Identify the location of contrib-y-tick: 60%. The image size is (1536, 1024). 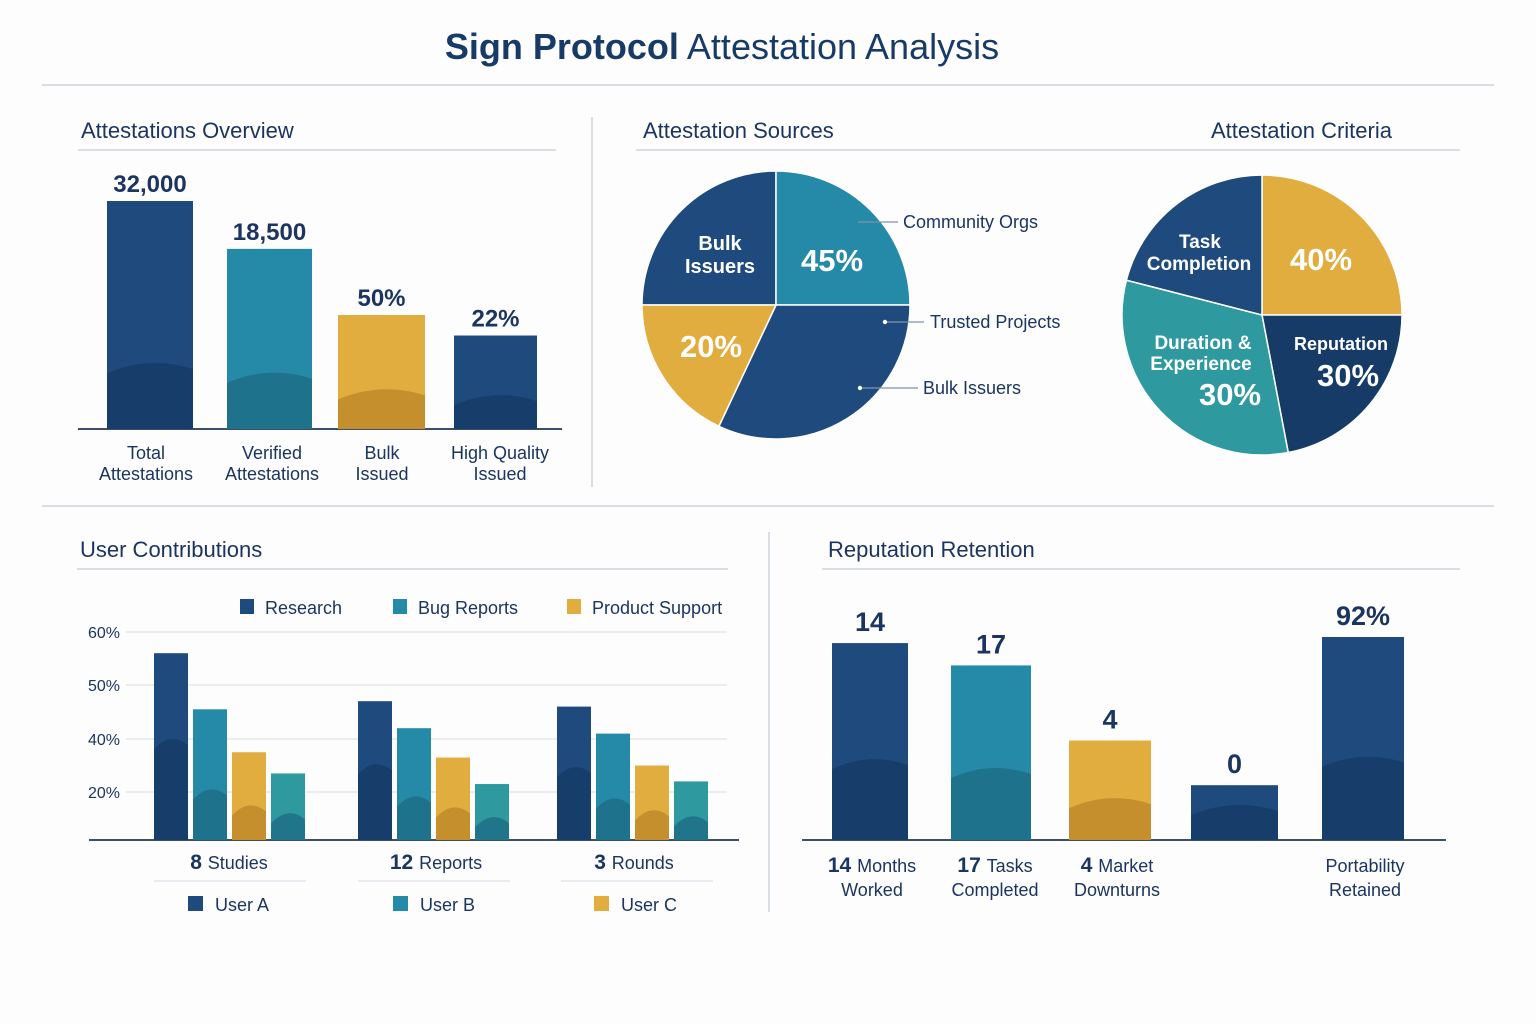
(104, 633).